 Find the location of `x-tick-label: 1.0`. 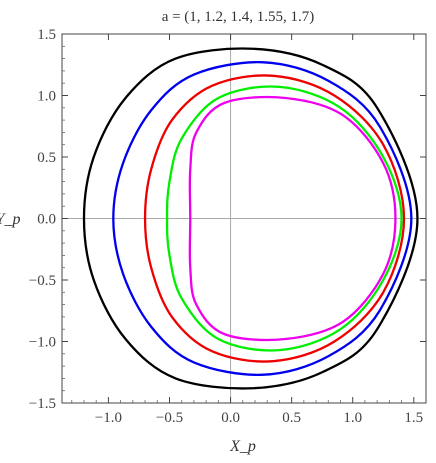

x-tick-label: 1.0 is located at coordinates (352, 418).